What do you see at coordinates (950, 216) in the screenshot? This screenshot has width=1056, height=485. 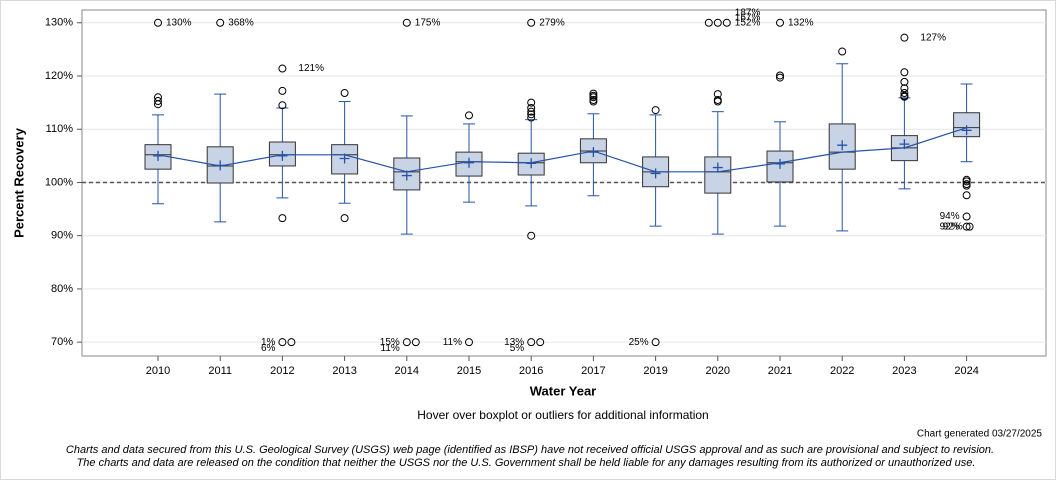 I see `outlier-label: 94%` at bounding box center [950, 216].